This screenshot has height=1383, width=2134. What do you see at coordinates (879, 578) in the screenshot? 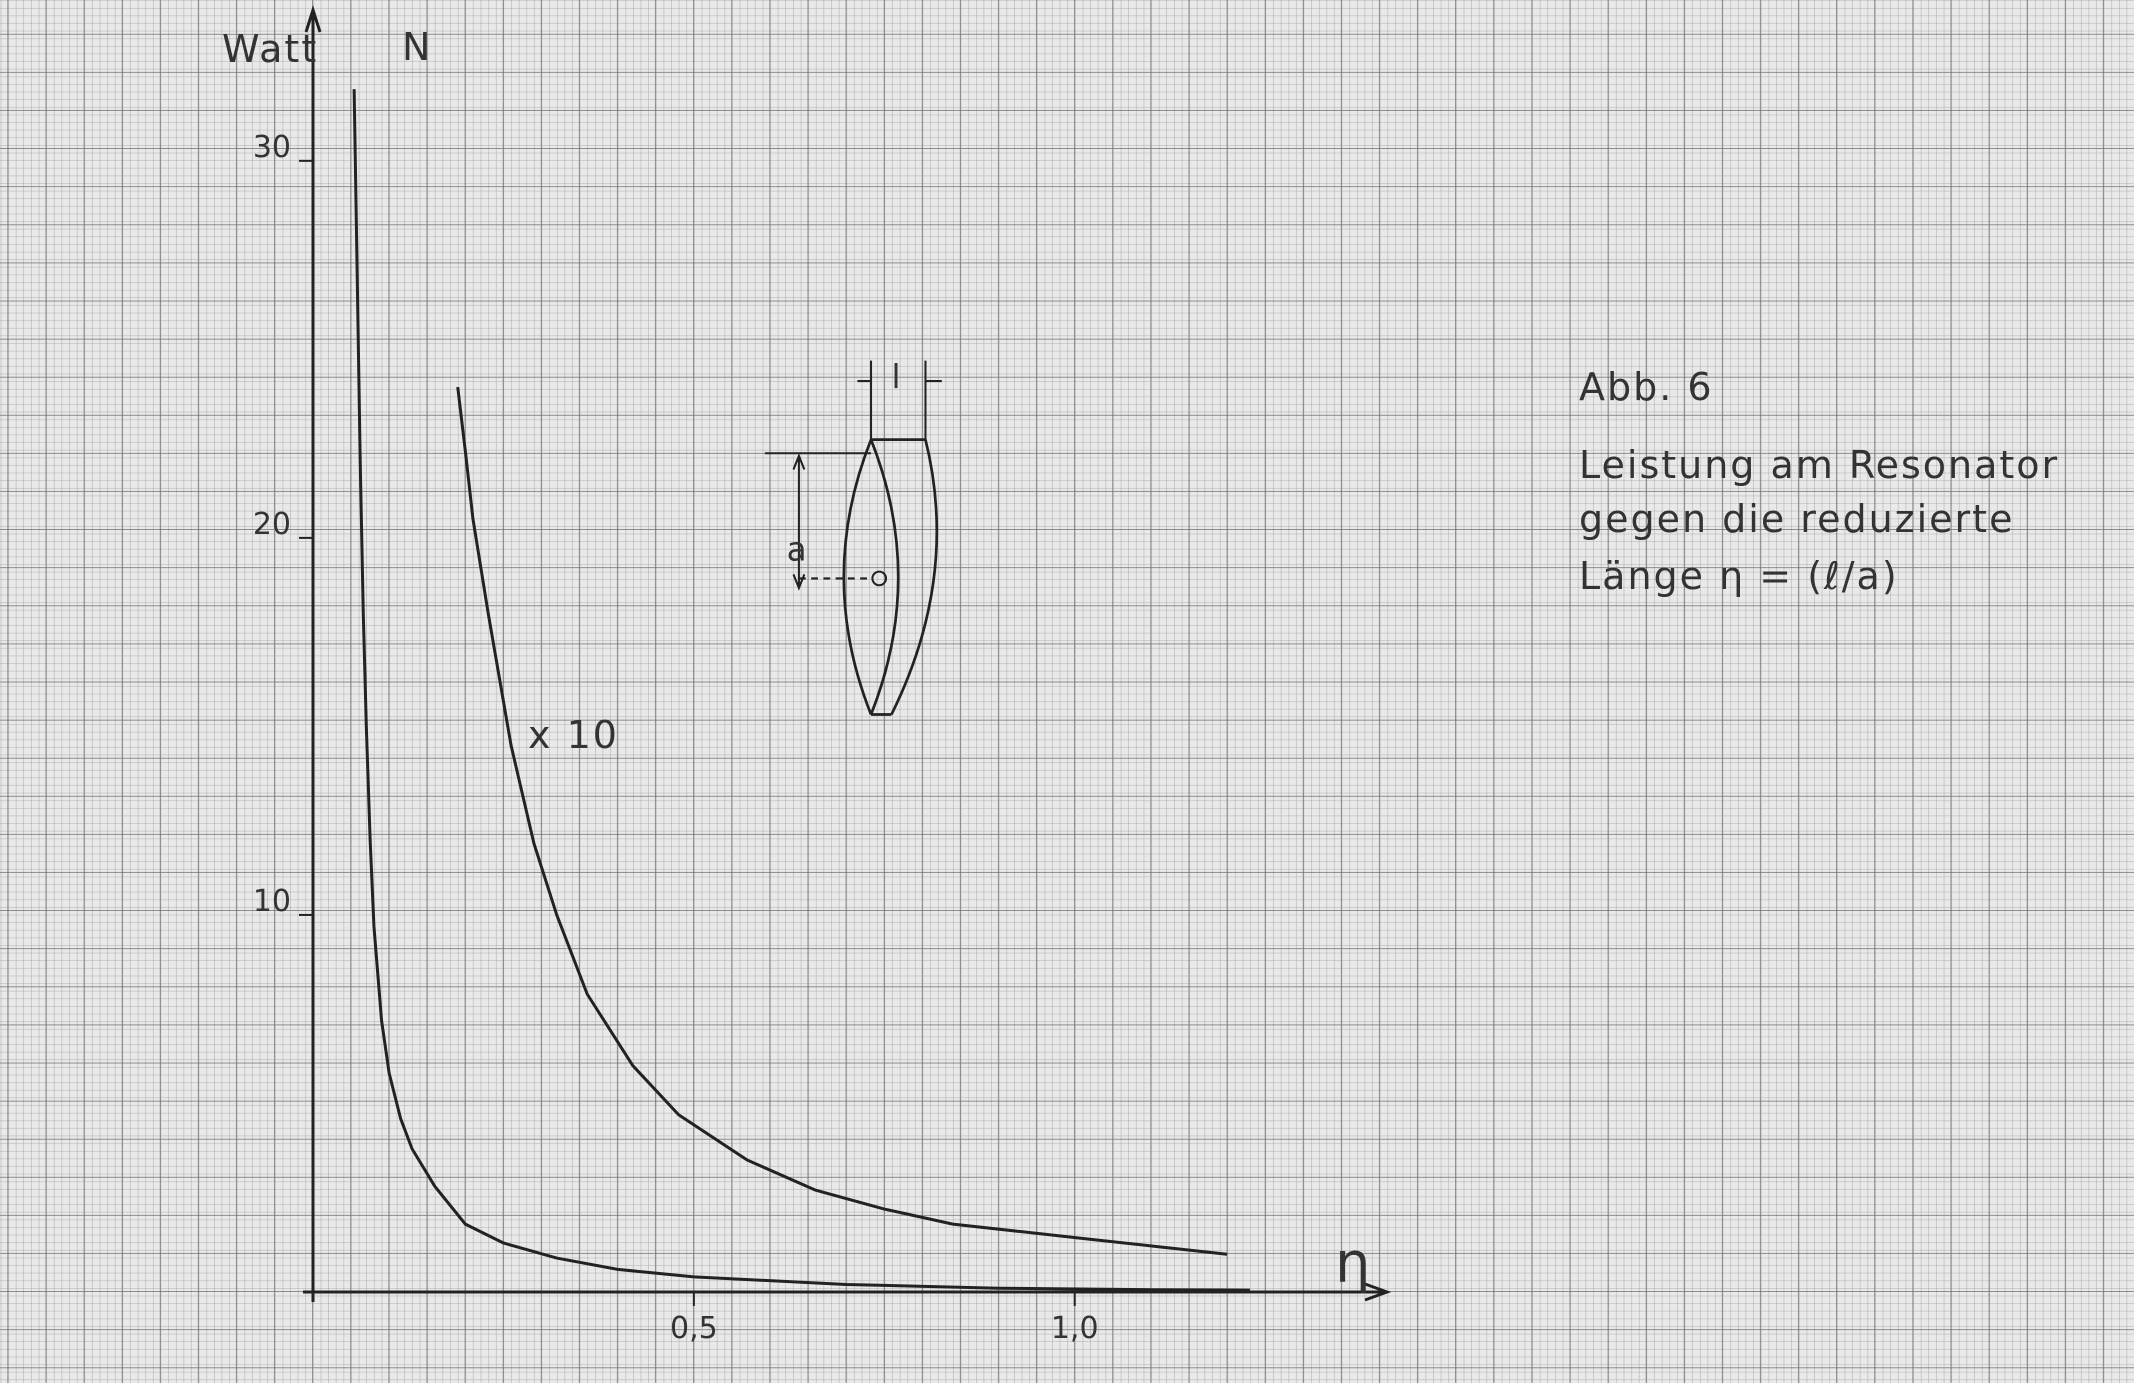
I see `center-mark` at bounding box center [879, 578].